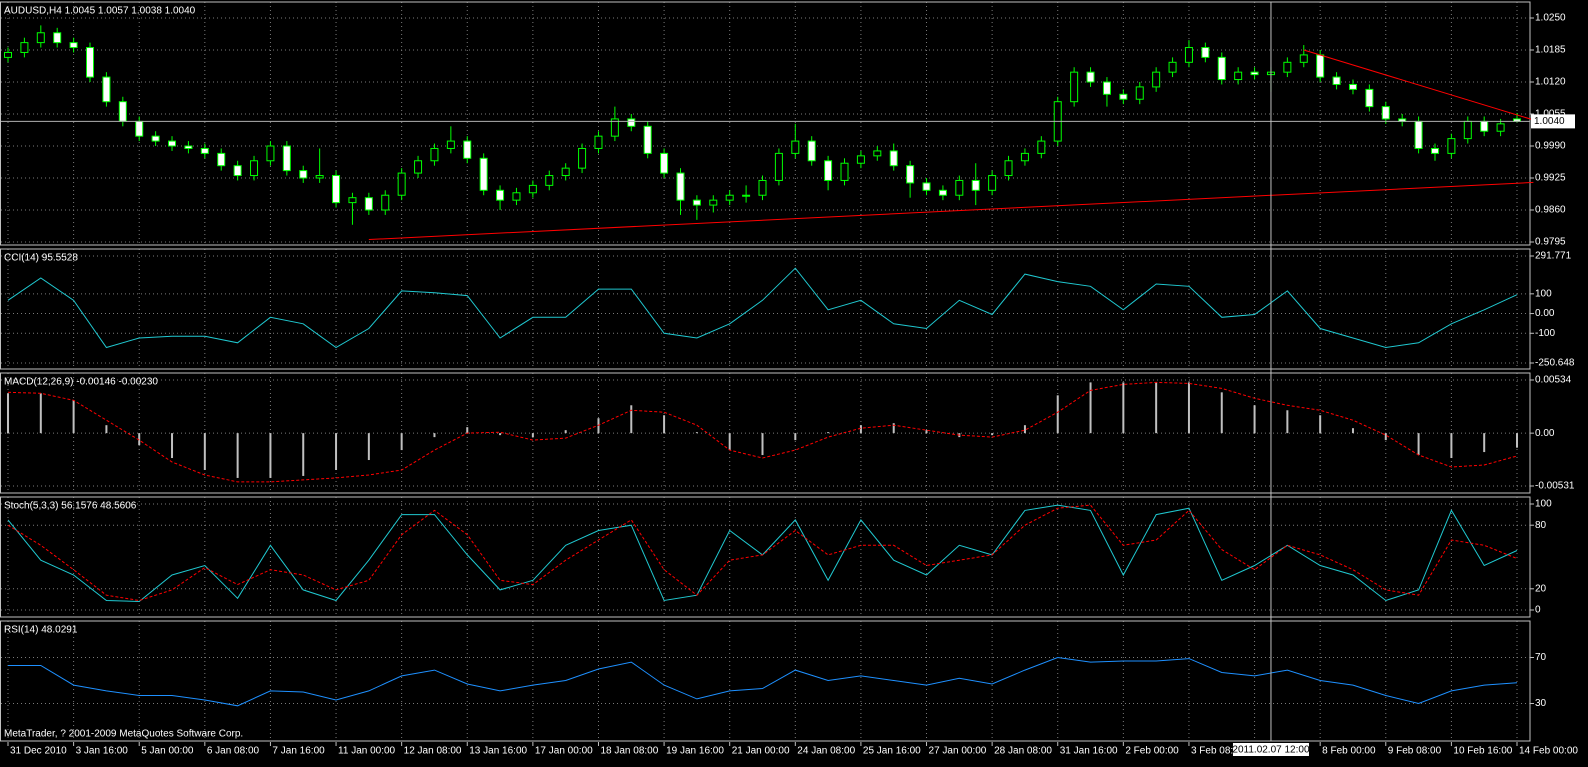 The height and width of the screenshot is (767, 1588). I want to click on x-tick-label: 8 Feb 00:00, so click(1349, 751).